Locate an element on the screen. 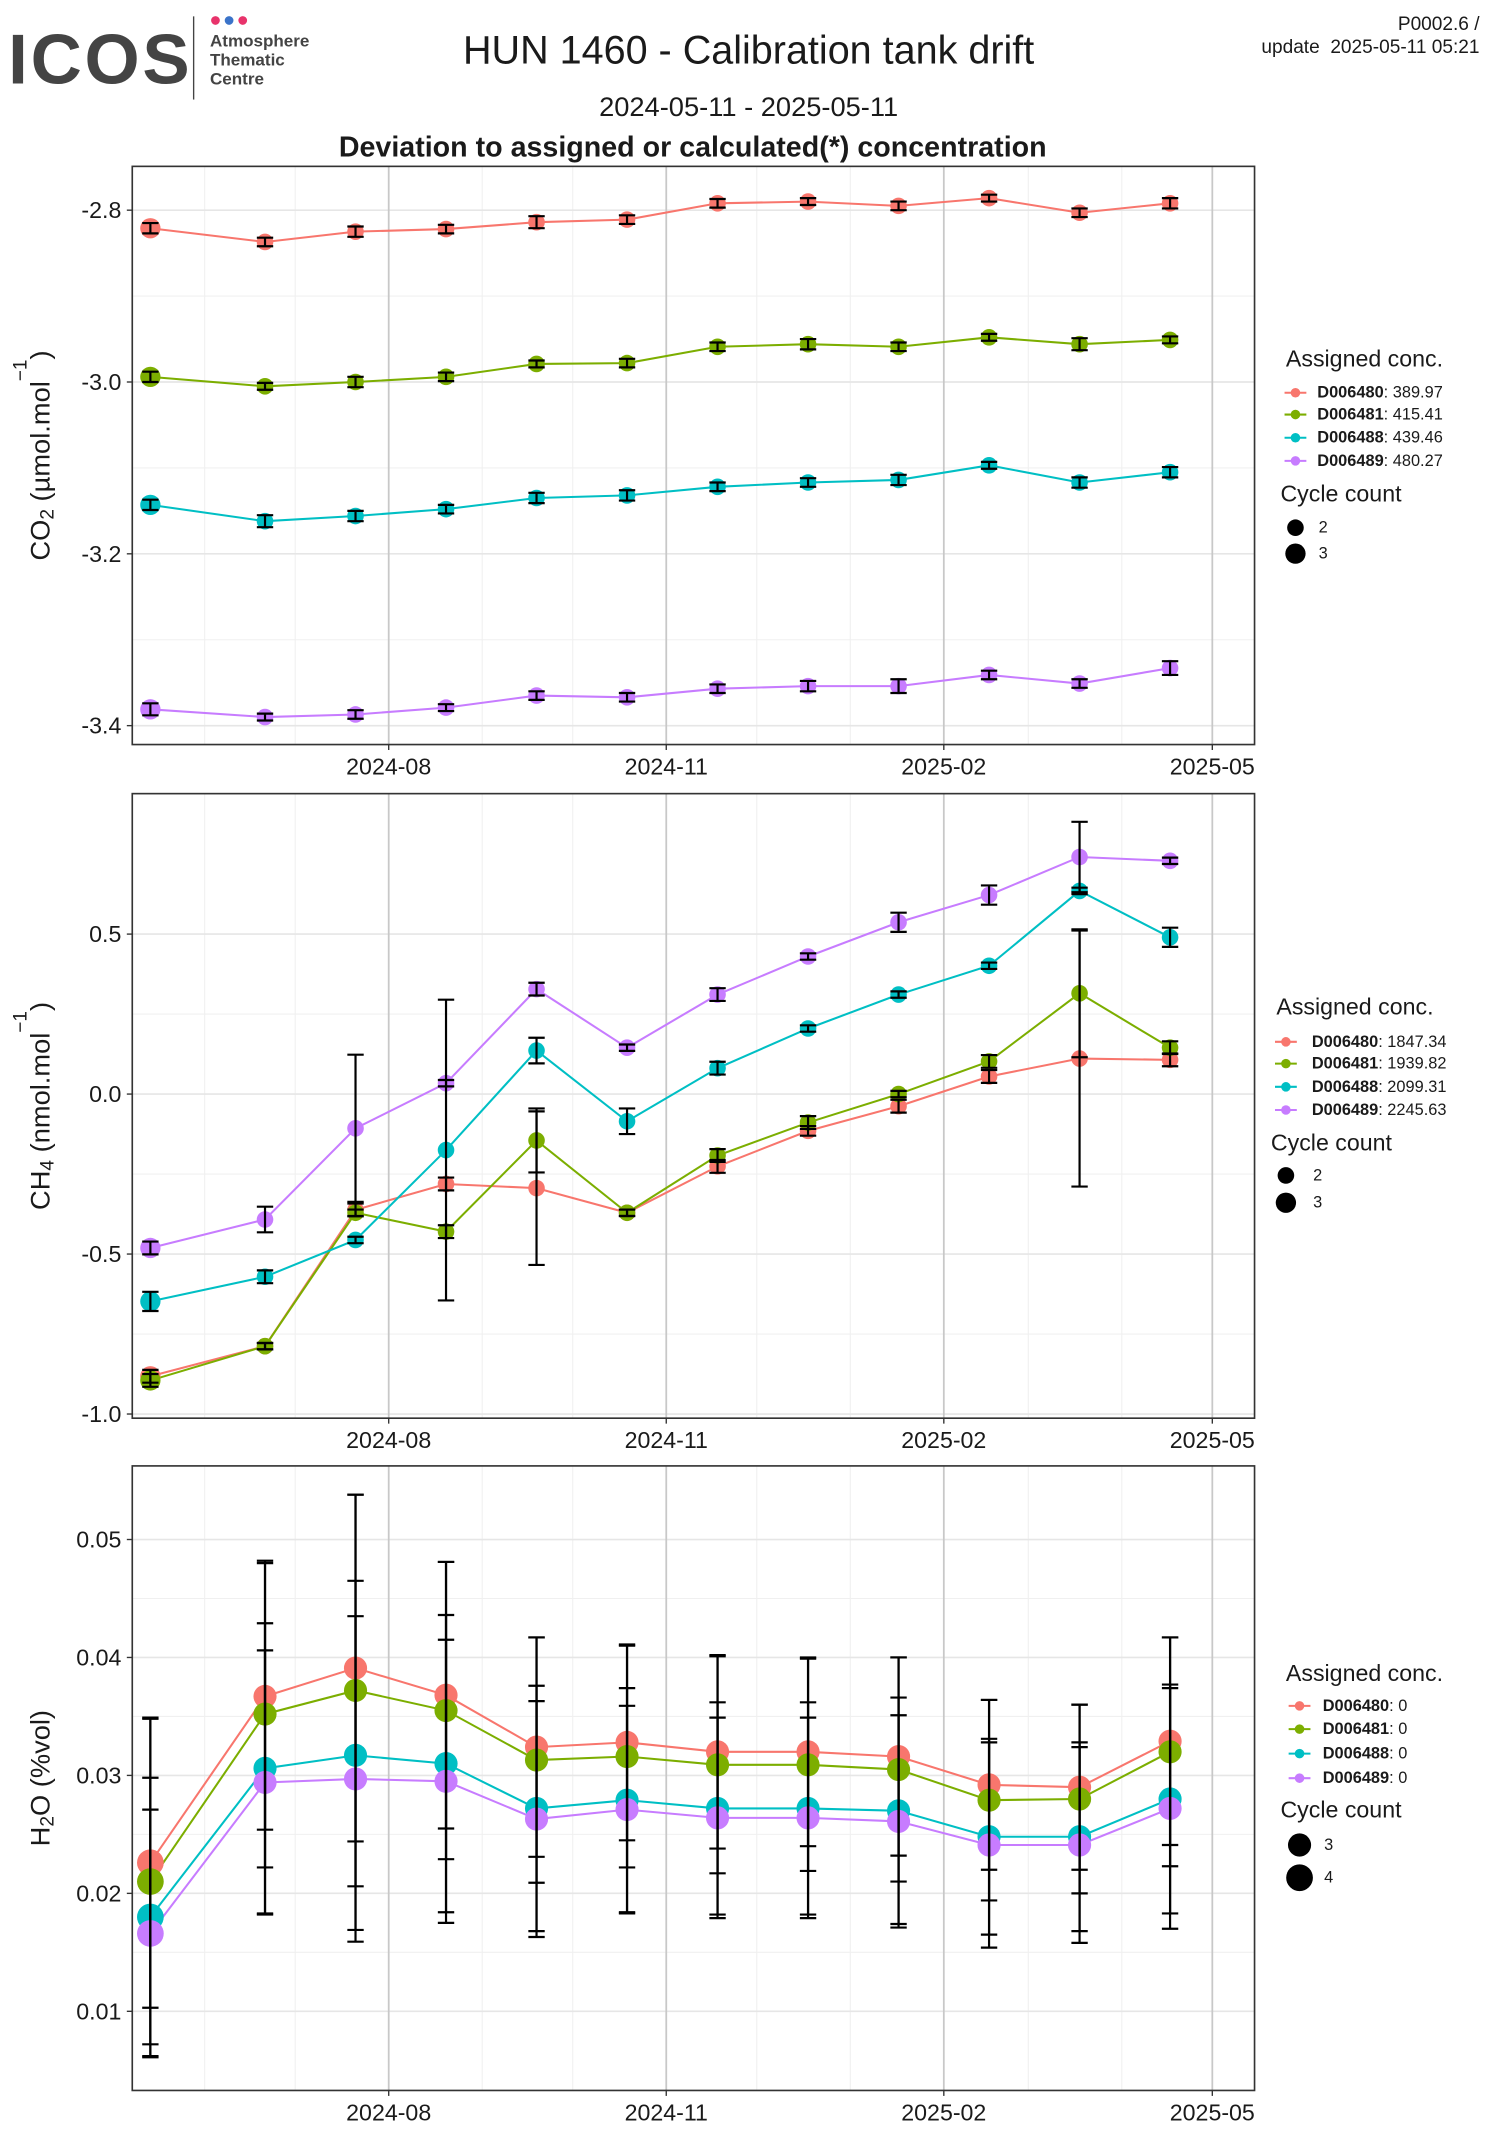 The image size is (1500, 2145). y-tick-label: -2.8 is located at coordinates (101, 210).